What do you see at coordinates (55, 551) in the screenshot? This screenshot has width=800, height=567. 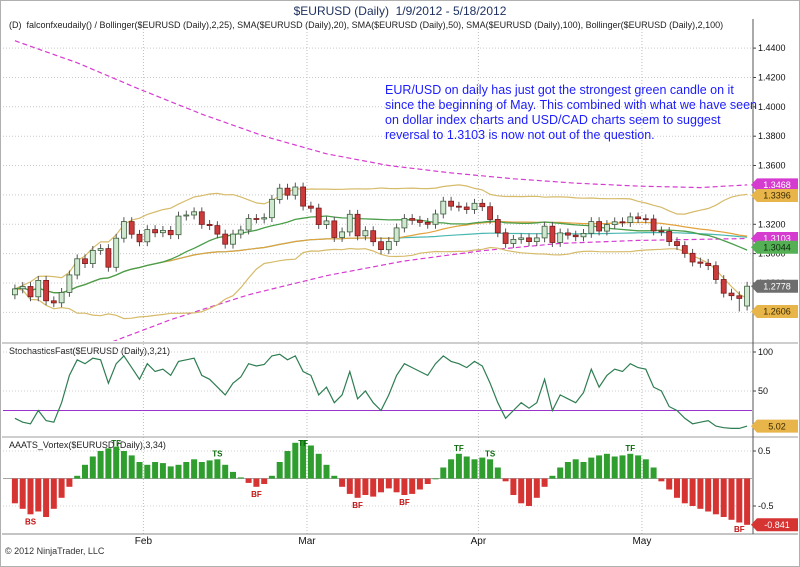 I see `copyright-label: © 2012 NinjaTrader, LLC` at bounding box center [55, 551].